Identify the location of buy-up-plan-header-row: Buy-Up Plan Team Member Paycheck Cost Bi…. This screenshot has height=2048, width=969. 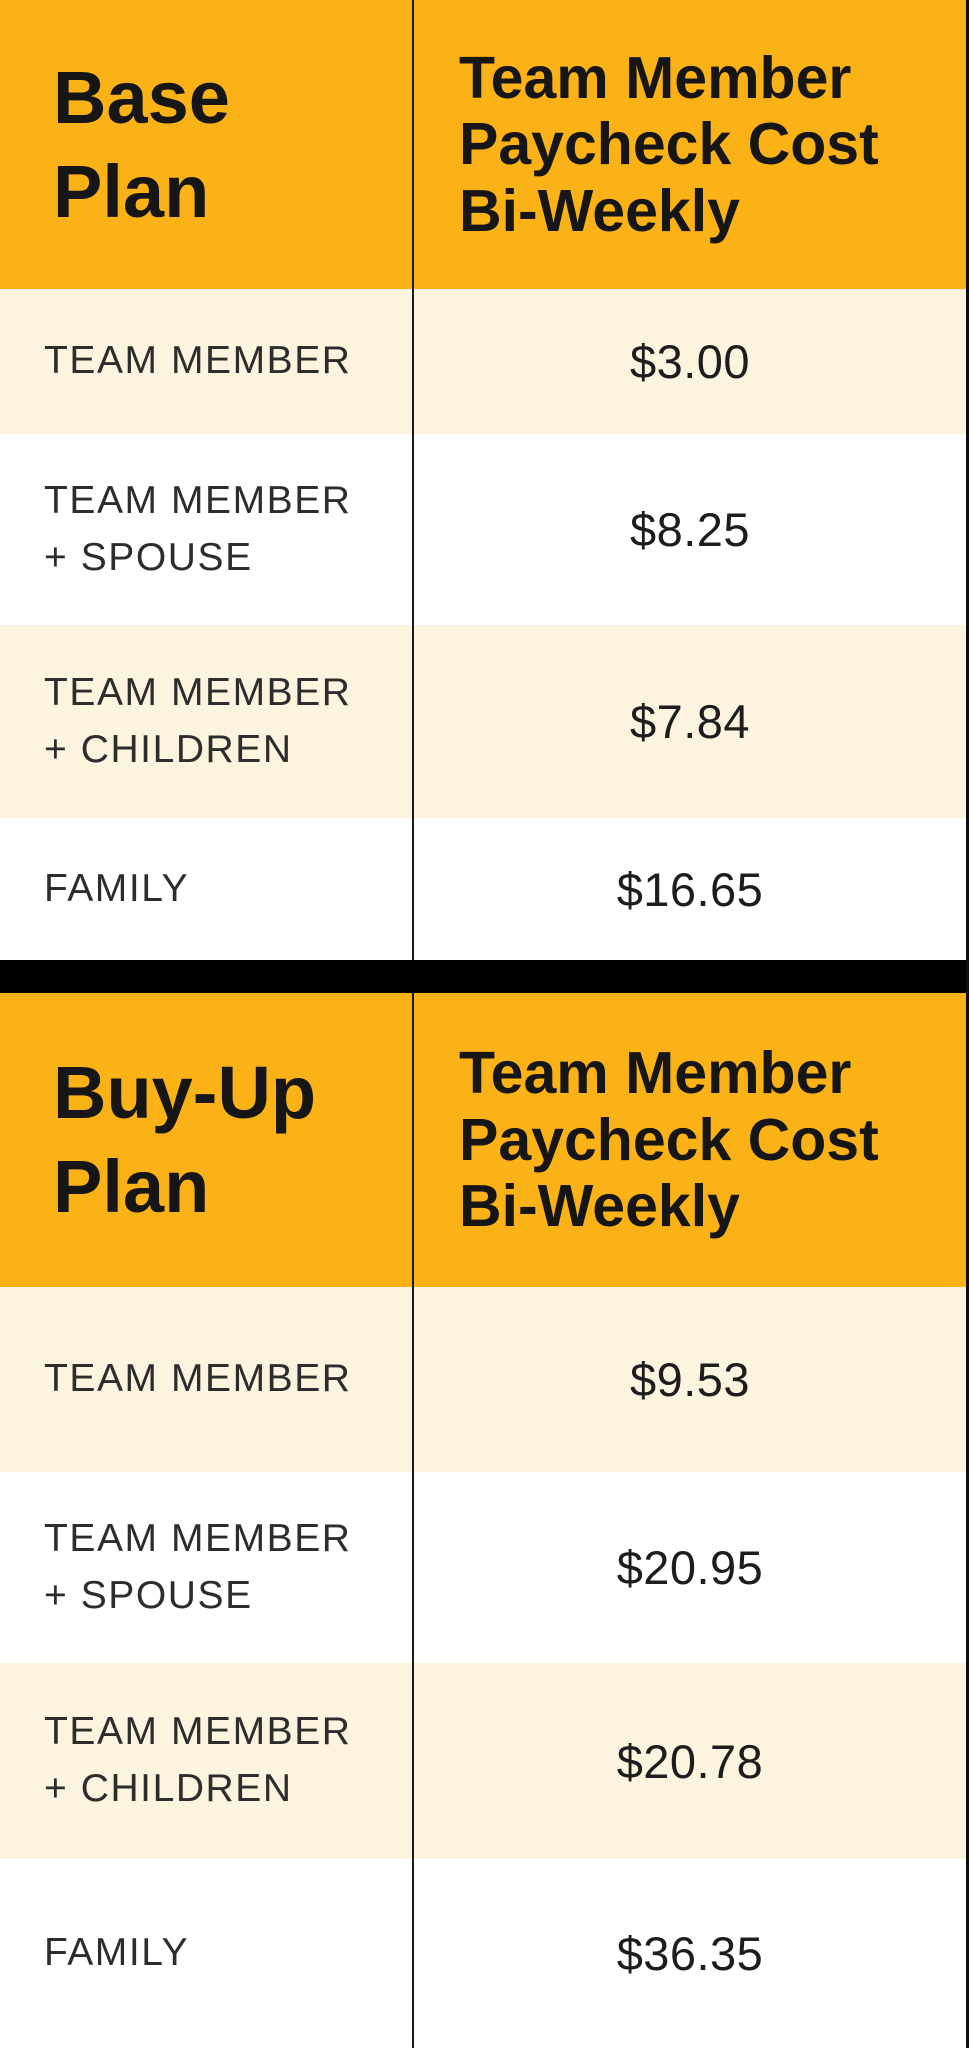
(483, 1140).